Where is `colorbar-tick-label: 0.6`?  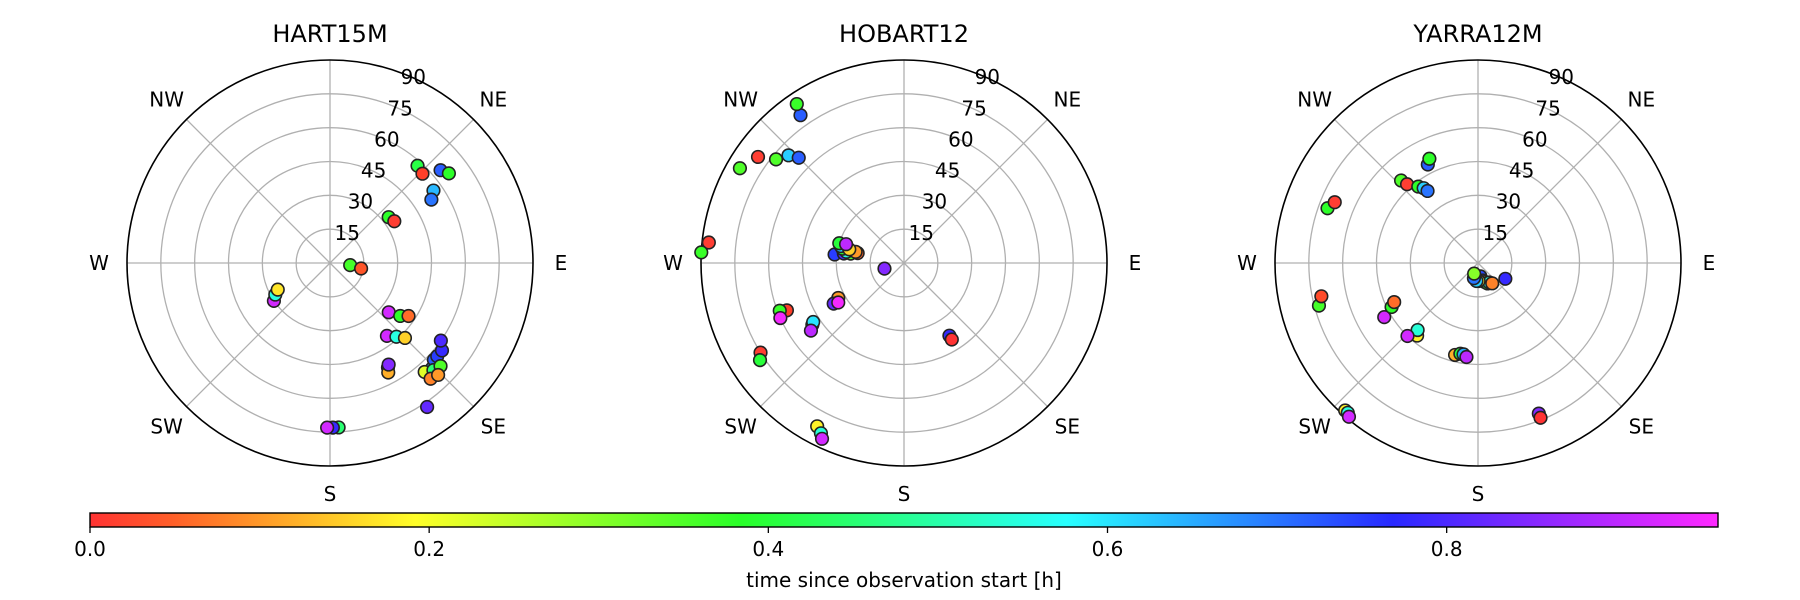
colorbar-tick-label: 0.6 is located at coordinates (1108, 549).